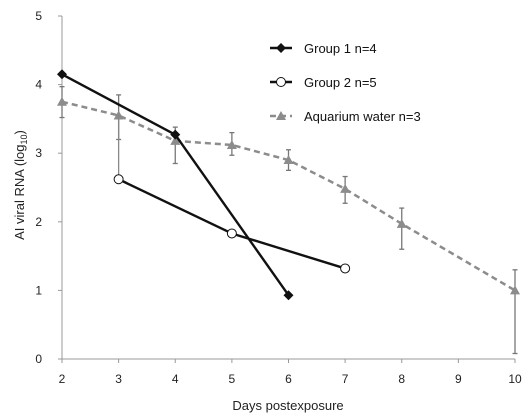 This screenshot has height=417, width=531. I want to click on x-tick-label: 5, so click(232, 379).